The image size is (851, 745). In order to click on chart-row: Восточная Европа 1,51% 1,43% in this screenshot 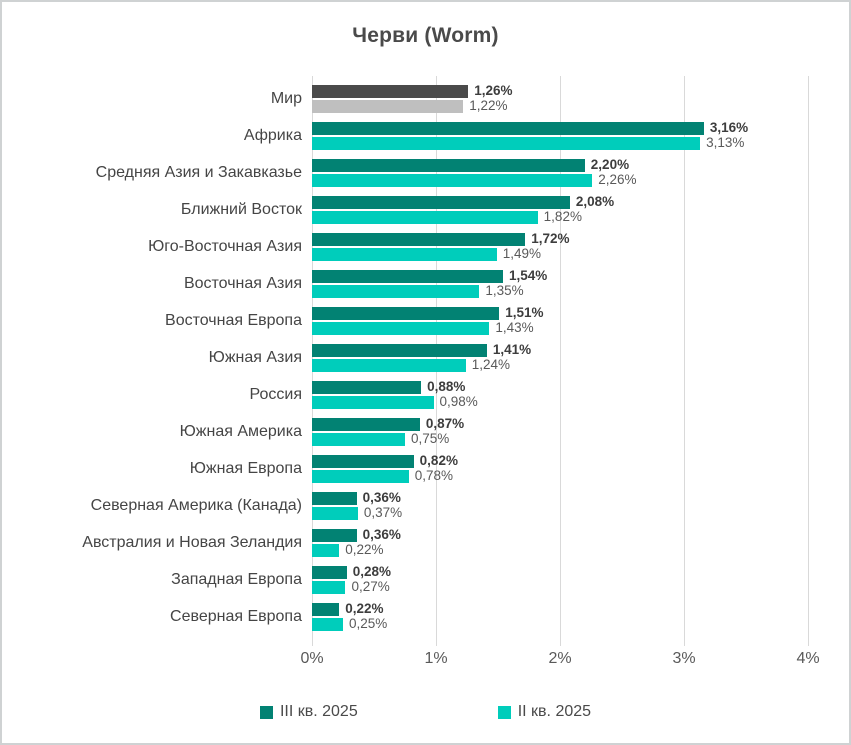, I will do `click(427, 320)`.